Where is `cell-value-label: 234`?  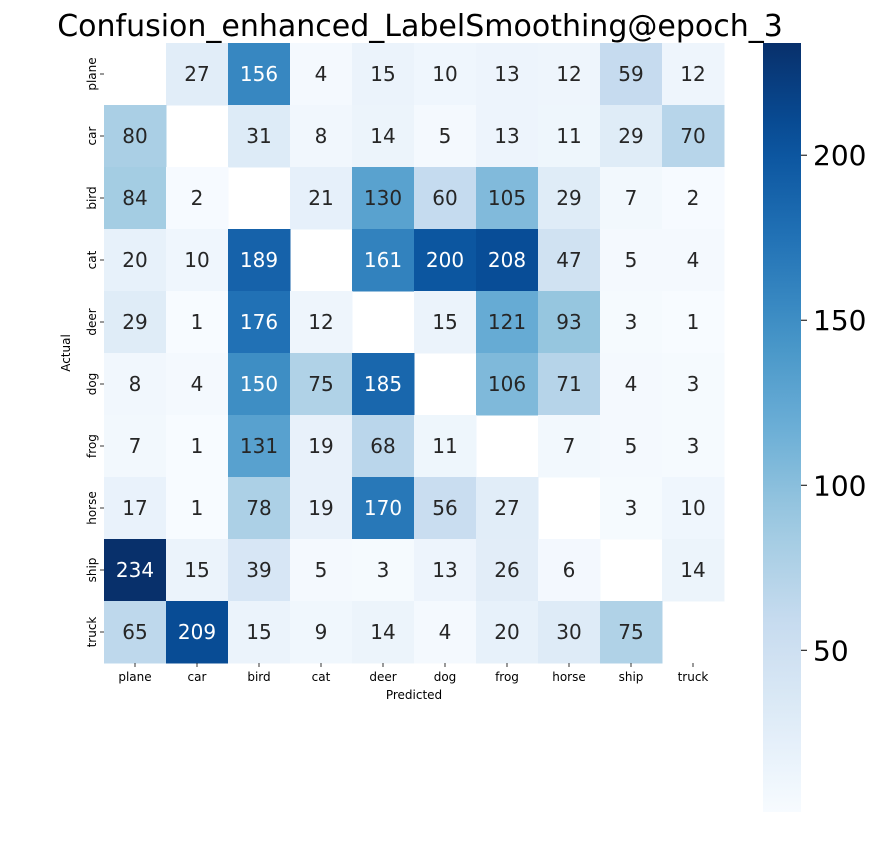 cell-value-label: 234 is located at coordinates (135, 570).